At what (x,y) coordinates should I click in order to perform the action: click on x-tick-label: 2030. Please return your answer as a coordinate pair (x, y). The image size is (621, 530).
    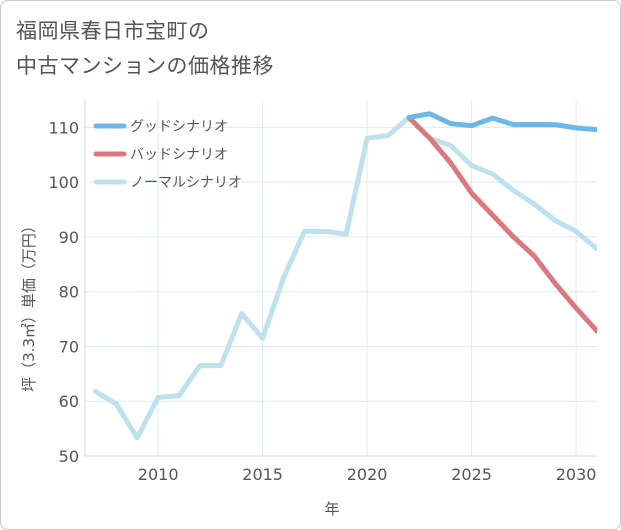
    Looking at the image, I should click on (576, 474).